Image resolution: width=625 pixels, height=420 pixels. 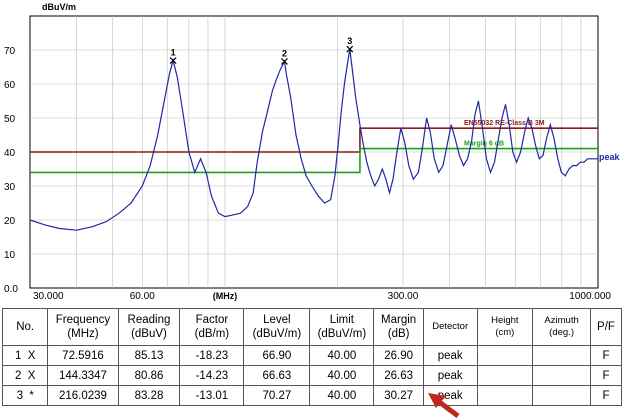 I want to click on y-tick-label: 10, so click(x=10, y=255).